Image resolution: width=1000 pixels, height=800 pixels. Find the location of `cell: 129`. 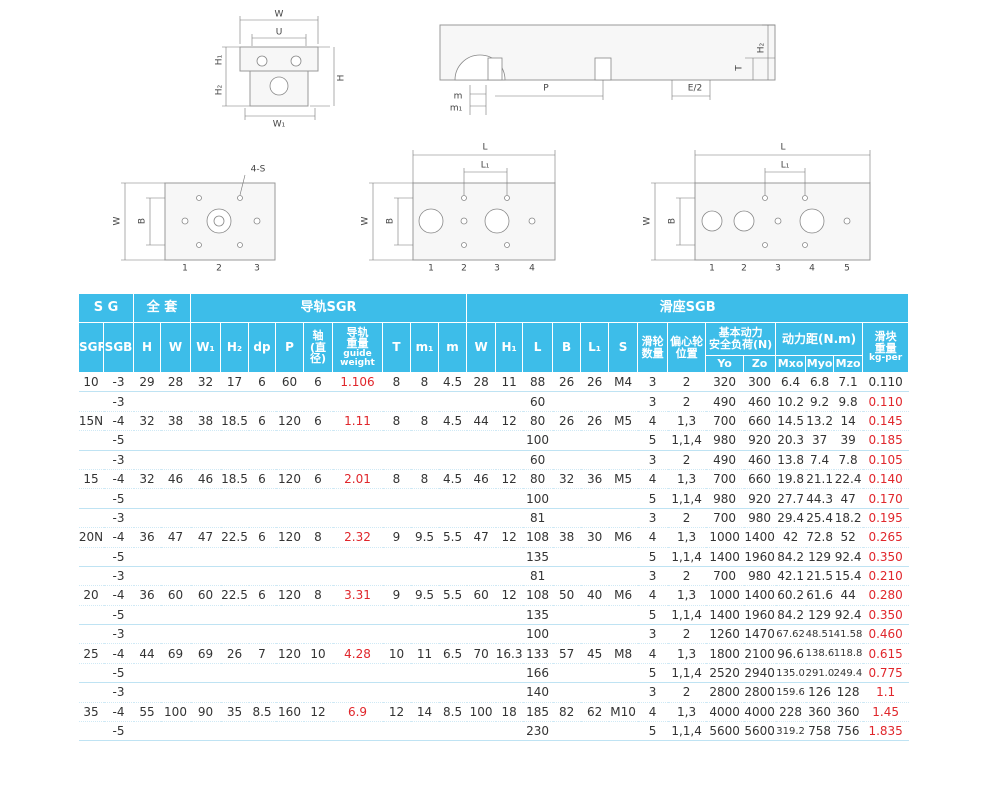

cell: 129 is located at coordinates (819, 615).